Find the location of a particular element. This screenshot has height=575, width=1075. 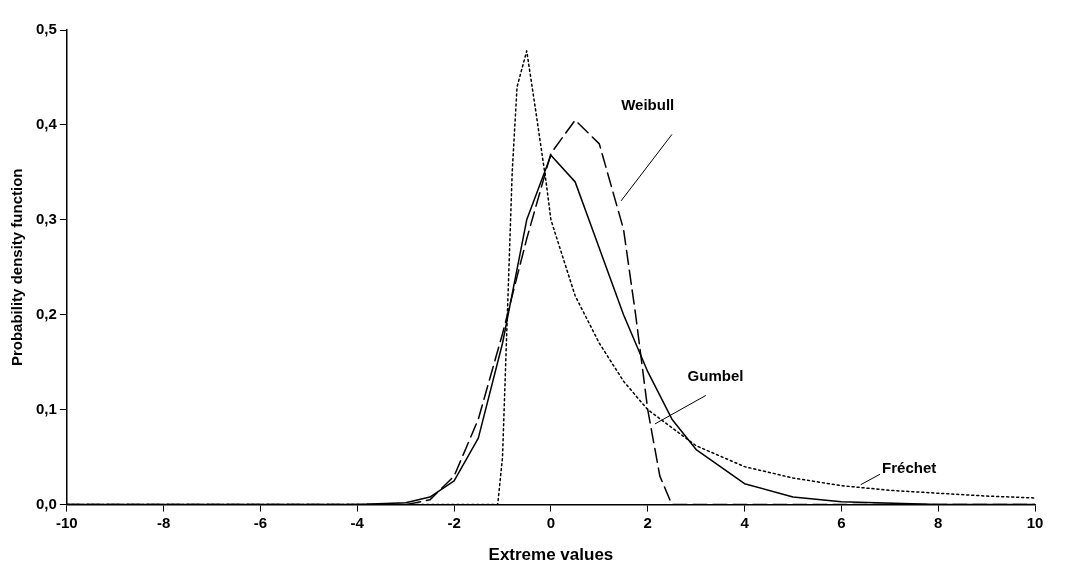

x-tick-label: 0 is located at coordinates (551, 522).